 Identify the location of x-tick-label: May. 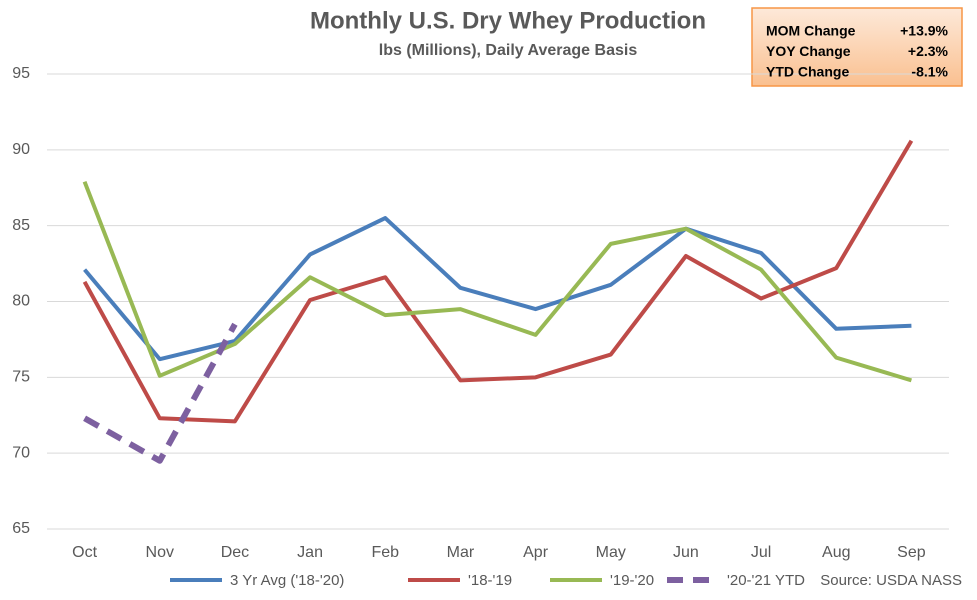
(611, 552).